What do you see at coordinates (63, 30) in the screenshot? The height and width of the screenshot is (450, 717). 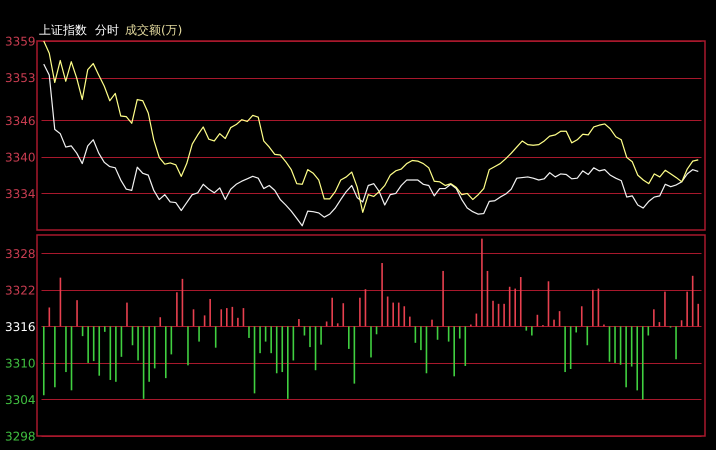 I see `chart-title: 上证指数` at bounding box center [63, 30].